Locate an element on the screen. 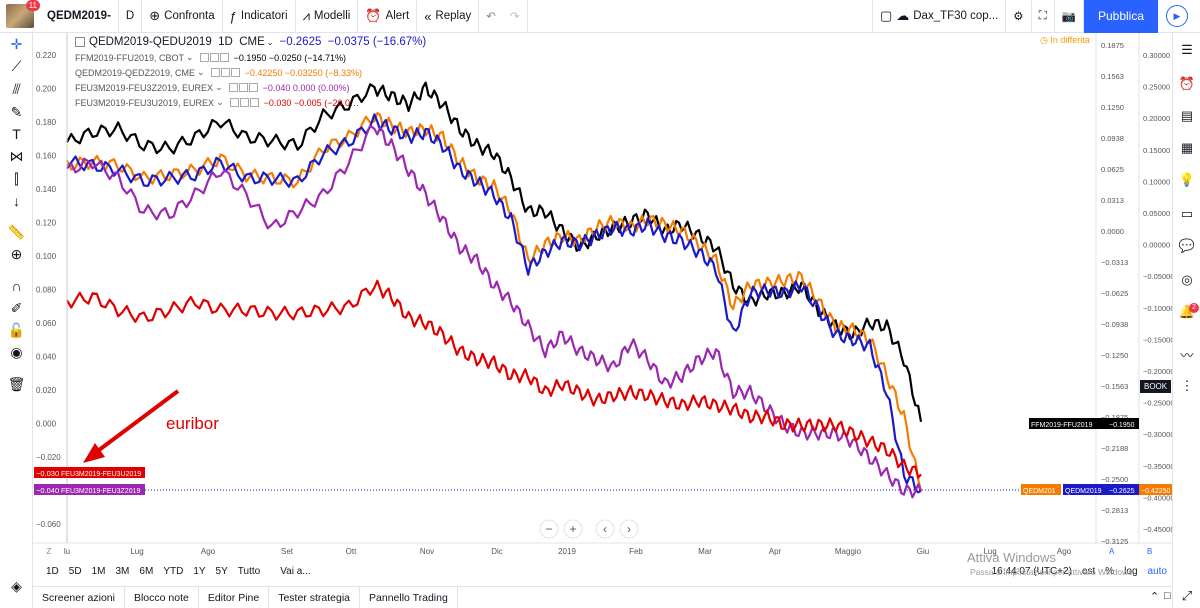  zoom-out-button is located at coordinates (549, 529).